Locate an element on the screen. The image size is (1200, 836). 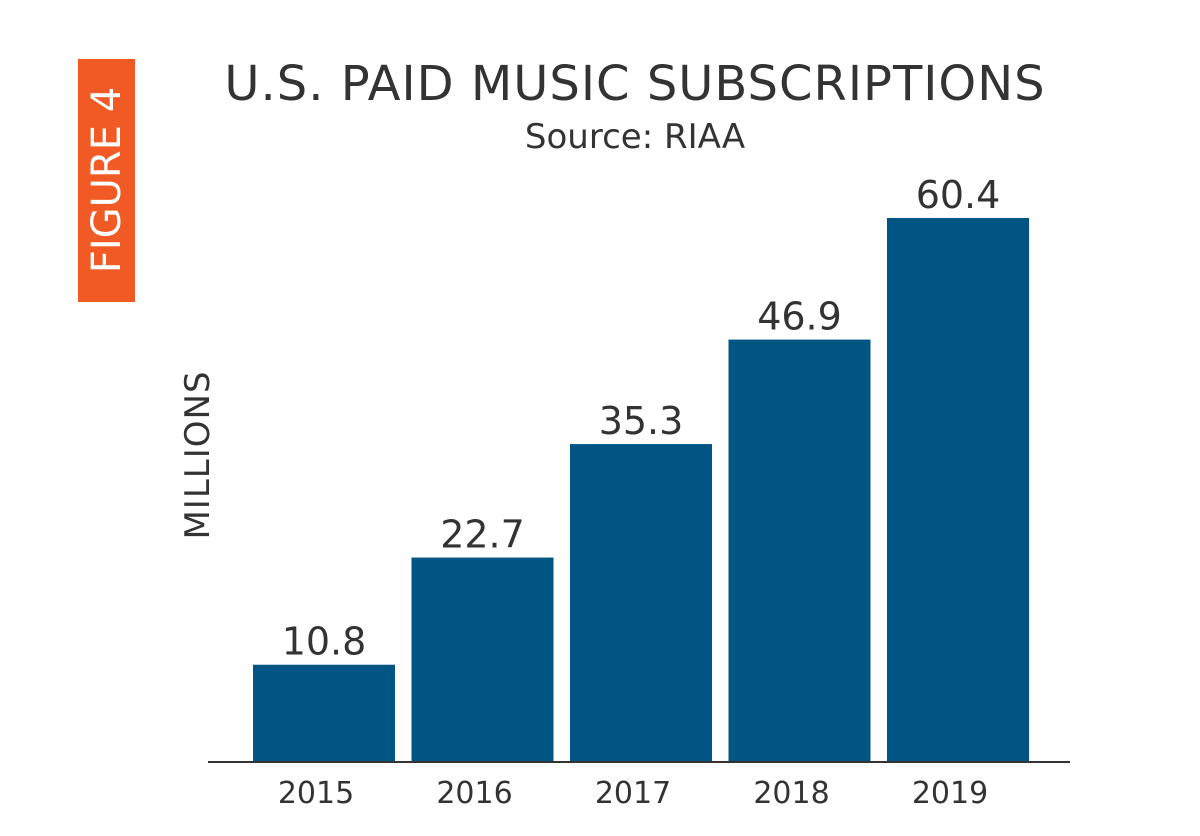
value-label-2017: 35.3 is located at coordinates (641, 421).